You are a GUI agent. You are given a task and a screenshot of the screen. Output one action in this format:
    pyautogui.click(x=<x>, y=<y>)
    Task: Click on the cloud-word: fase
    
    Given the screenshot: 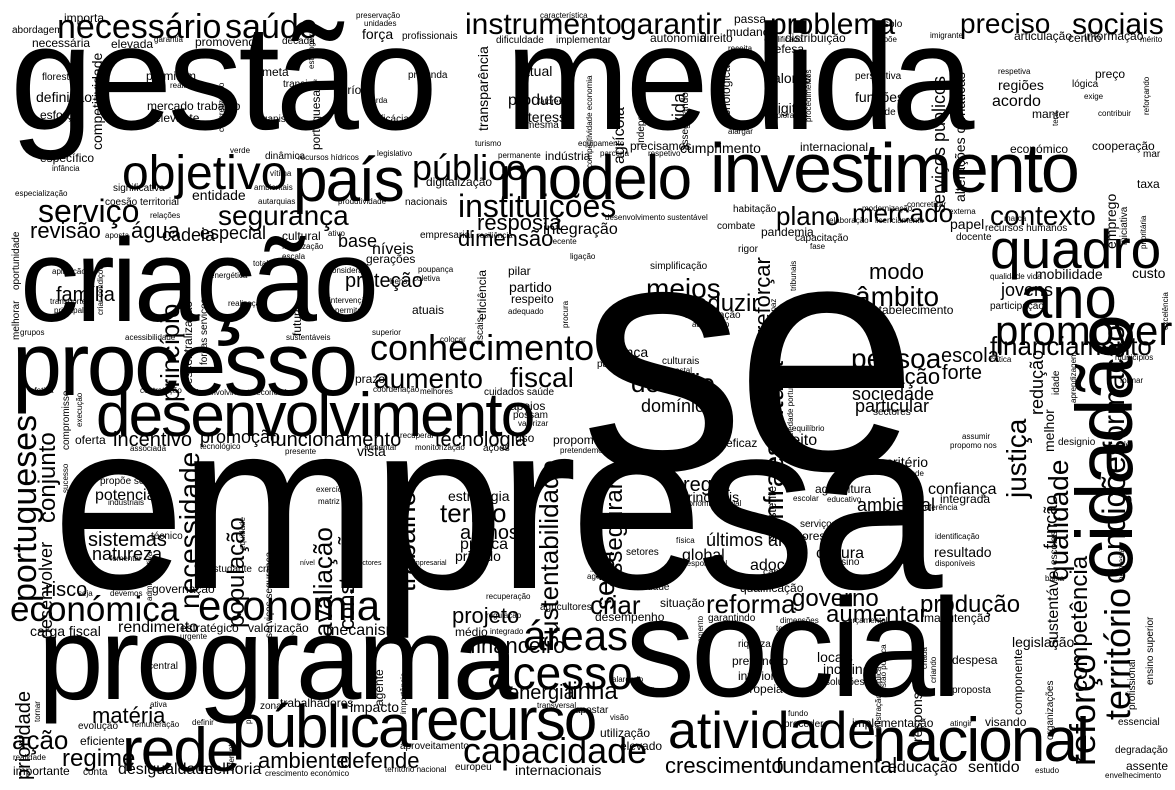 What is the action you would take?
    pyautogui.click(x=818, y=246)
    